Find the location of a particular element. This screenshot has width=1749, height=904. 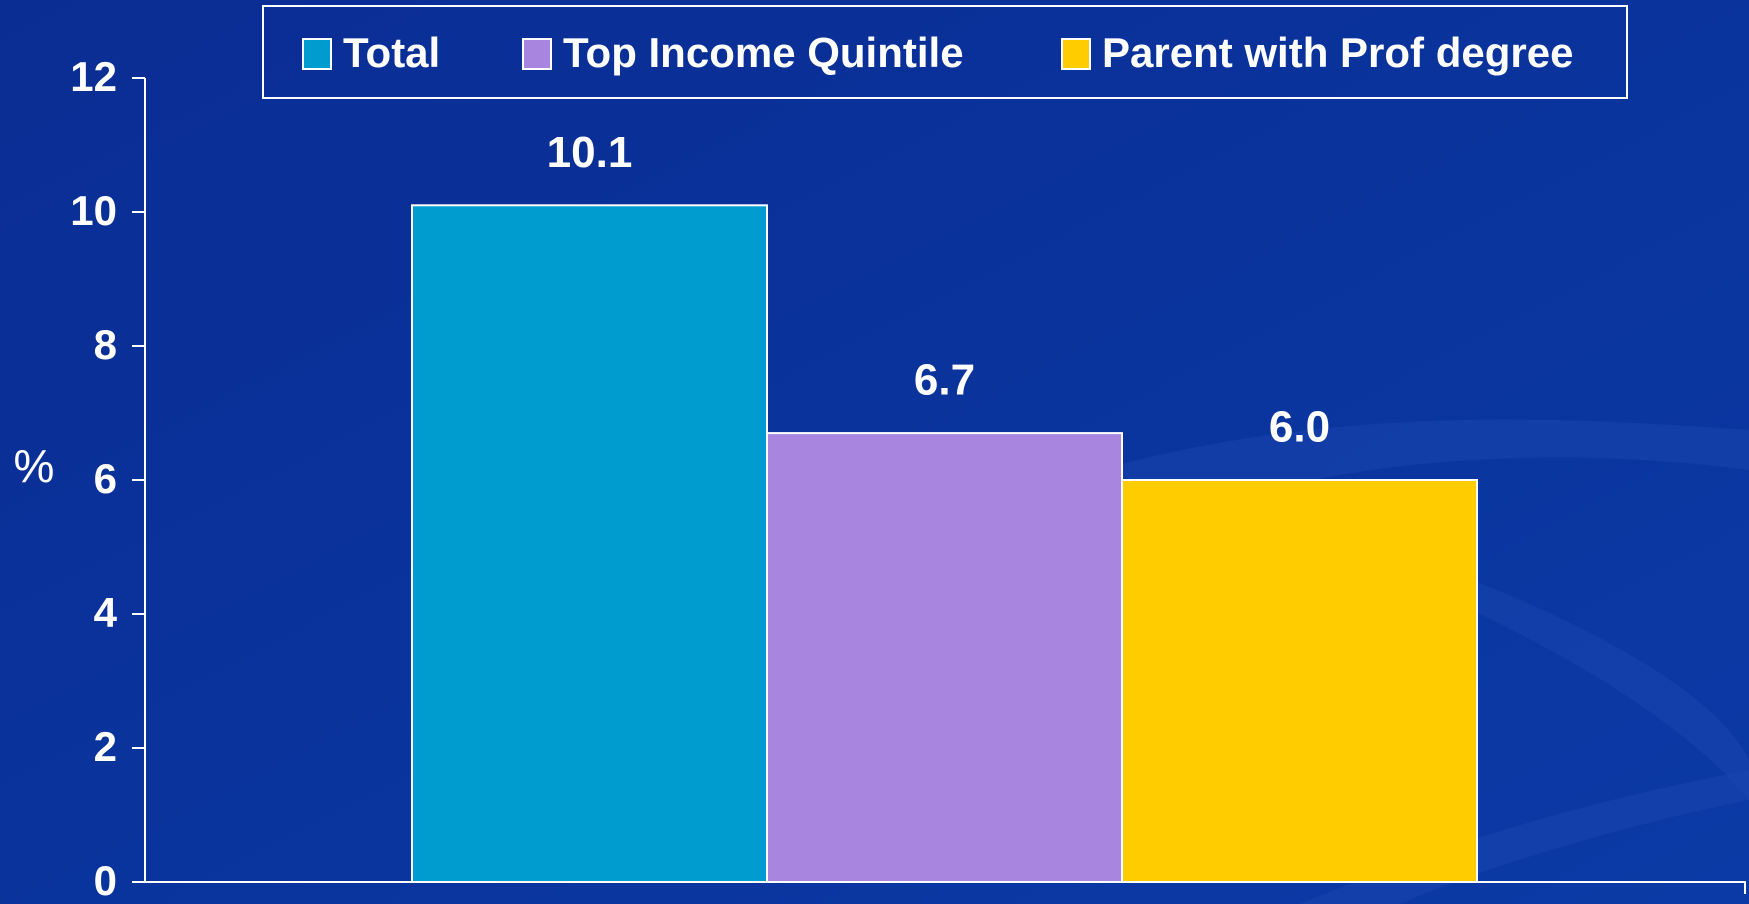

y-tick-label: 10 is located at coordinates (93, 210).